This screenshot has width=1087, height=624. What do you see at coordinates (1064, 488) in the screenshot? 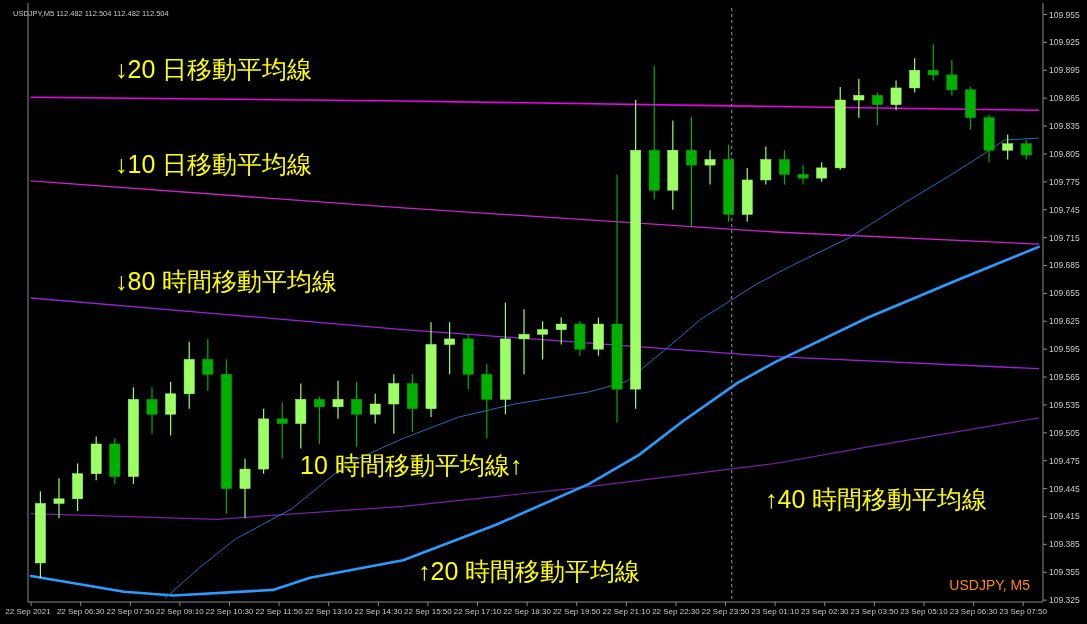
I see `y-tick-label: 109.445` at bounding box center [1064, 488].